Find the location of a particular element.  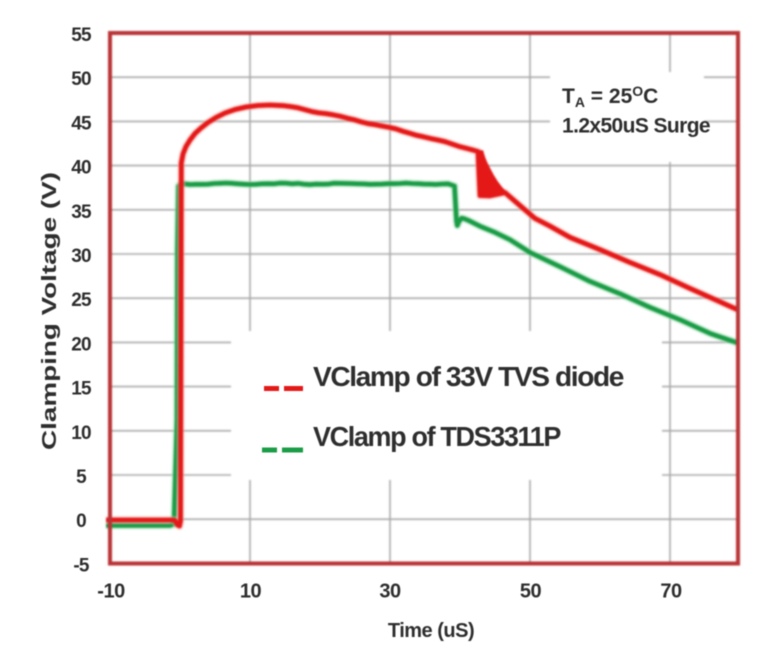

svg-text: 15 is located at coordinates (81, 389).